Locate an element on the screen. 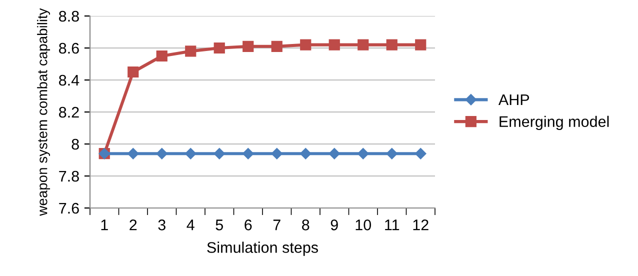 The height and width of the screenshot is (276, 638). y-tick-label: 8.2 is located at coordinates (69, 112).